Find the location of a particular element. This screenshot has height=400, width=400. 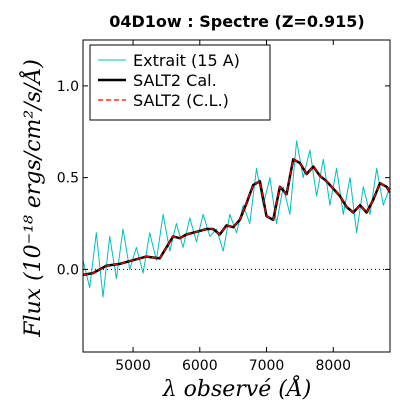

y-axis-label: Flux (10⁻¹⁸ ergs/cm²/s/Å) is located at coordinates (32, 198).